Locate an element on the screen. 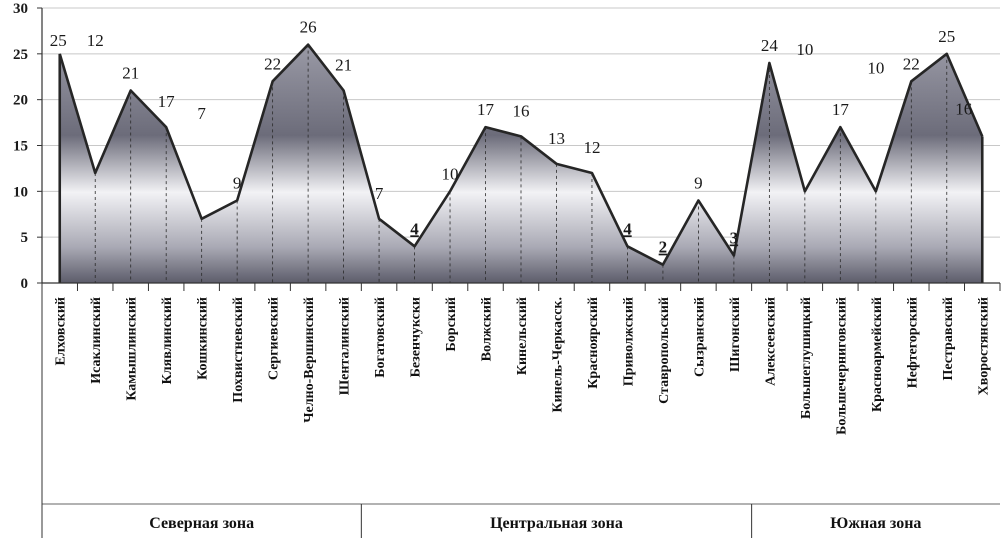 The width and height of the screenshot is (1007, 538). y-tick-label: 15 is located at coordinates (20, 147).